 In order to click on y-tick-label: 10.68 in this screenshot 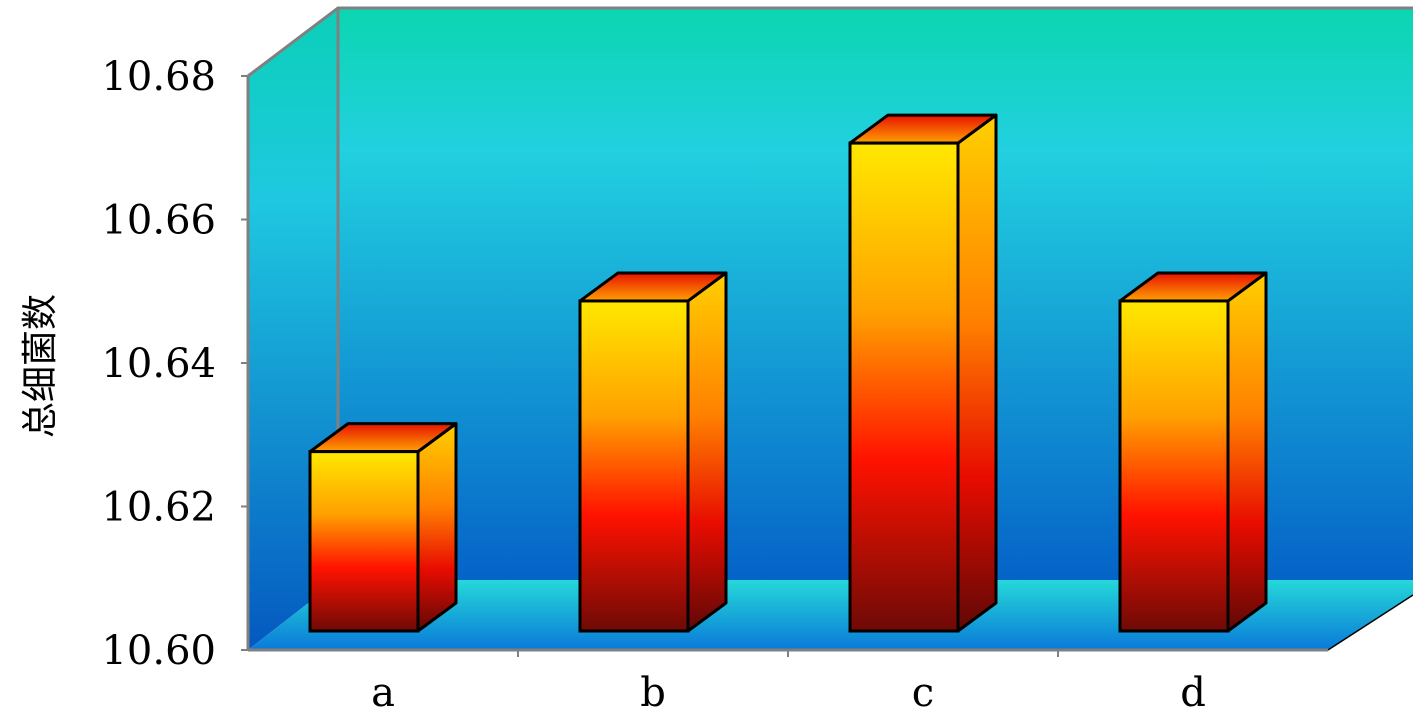, I will do `click(158, 77)`.